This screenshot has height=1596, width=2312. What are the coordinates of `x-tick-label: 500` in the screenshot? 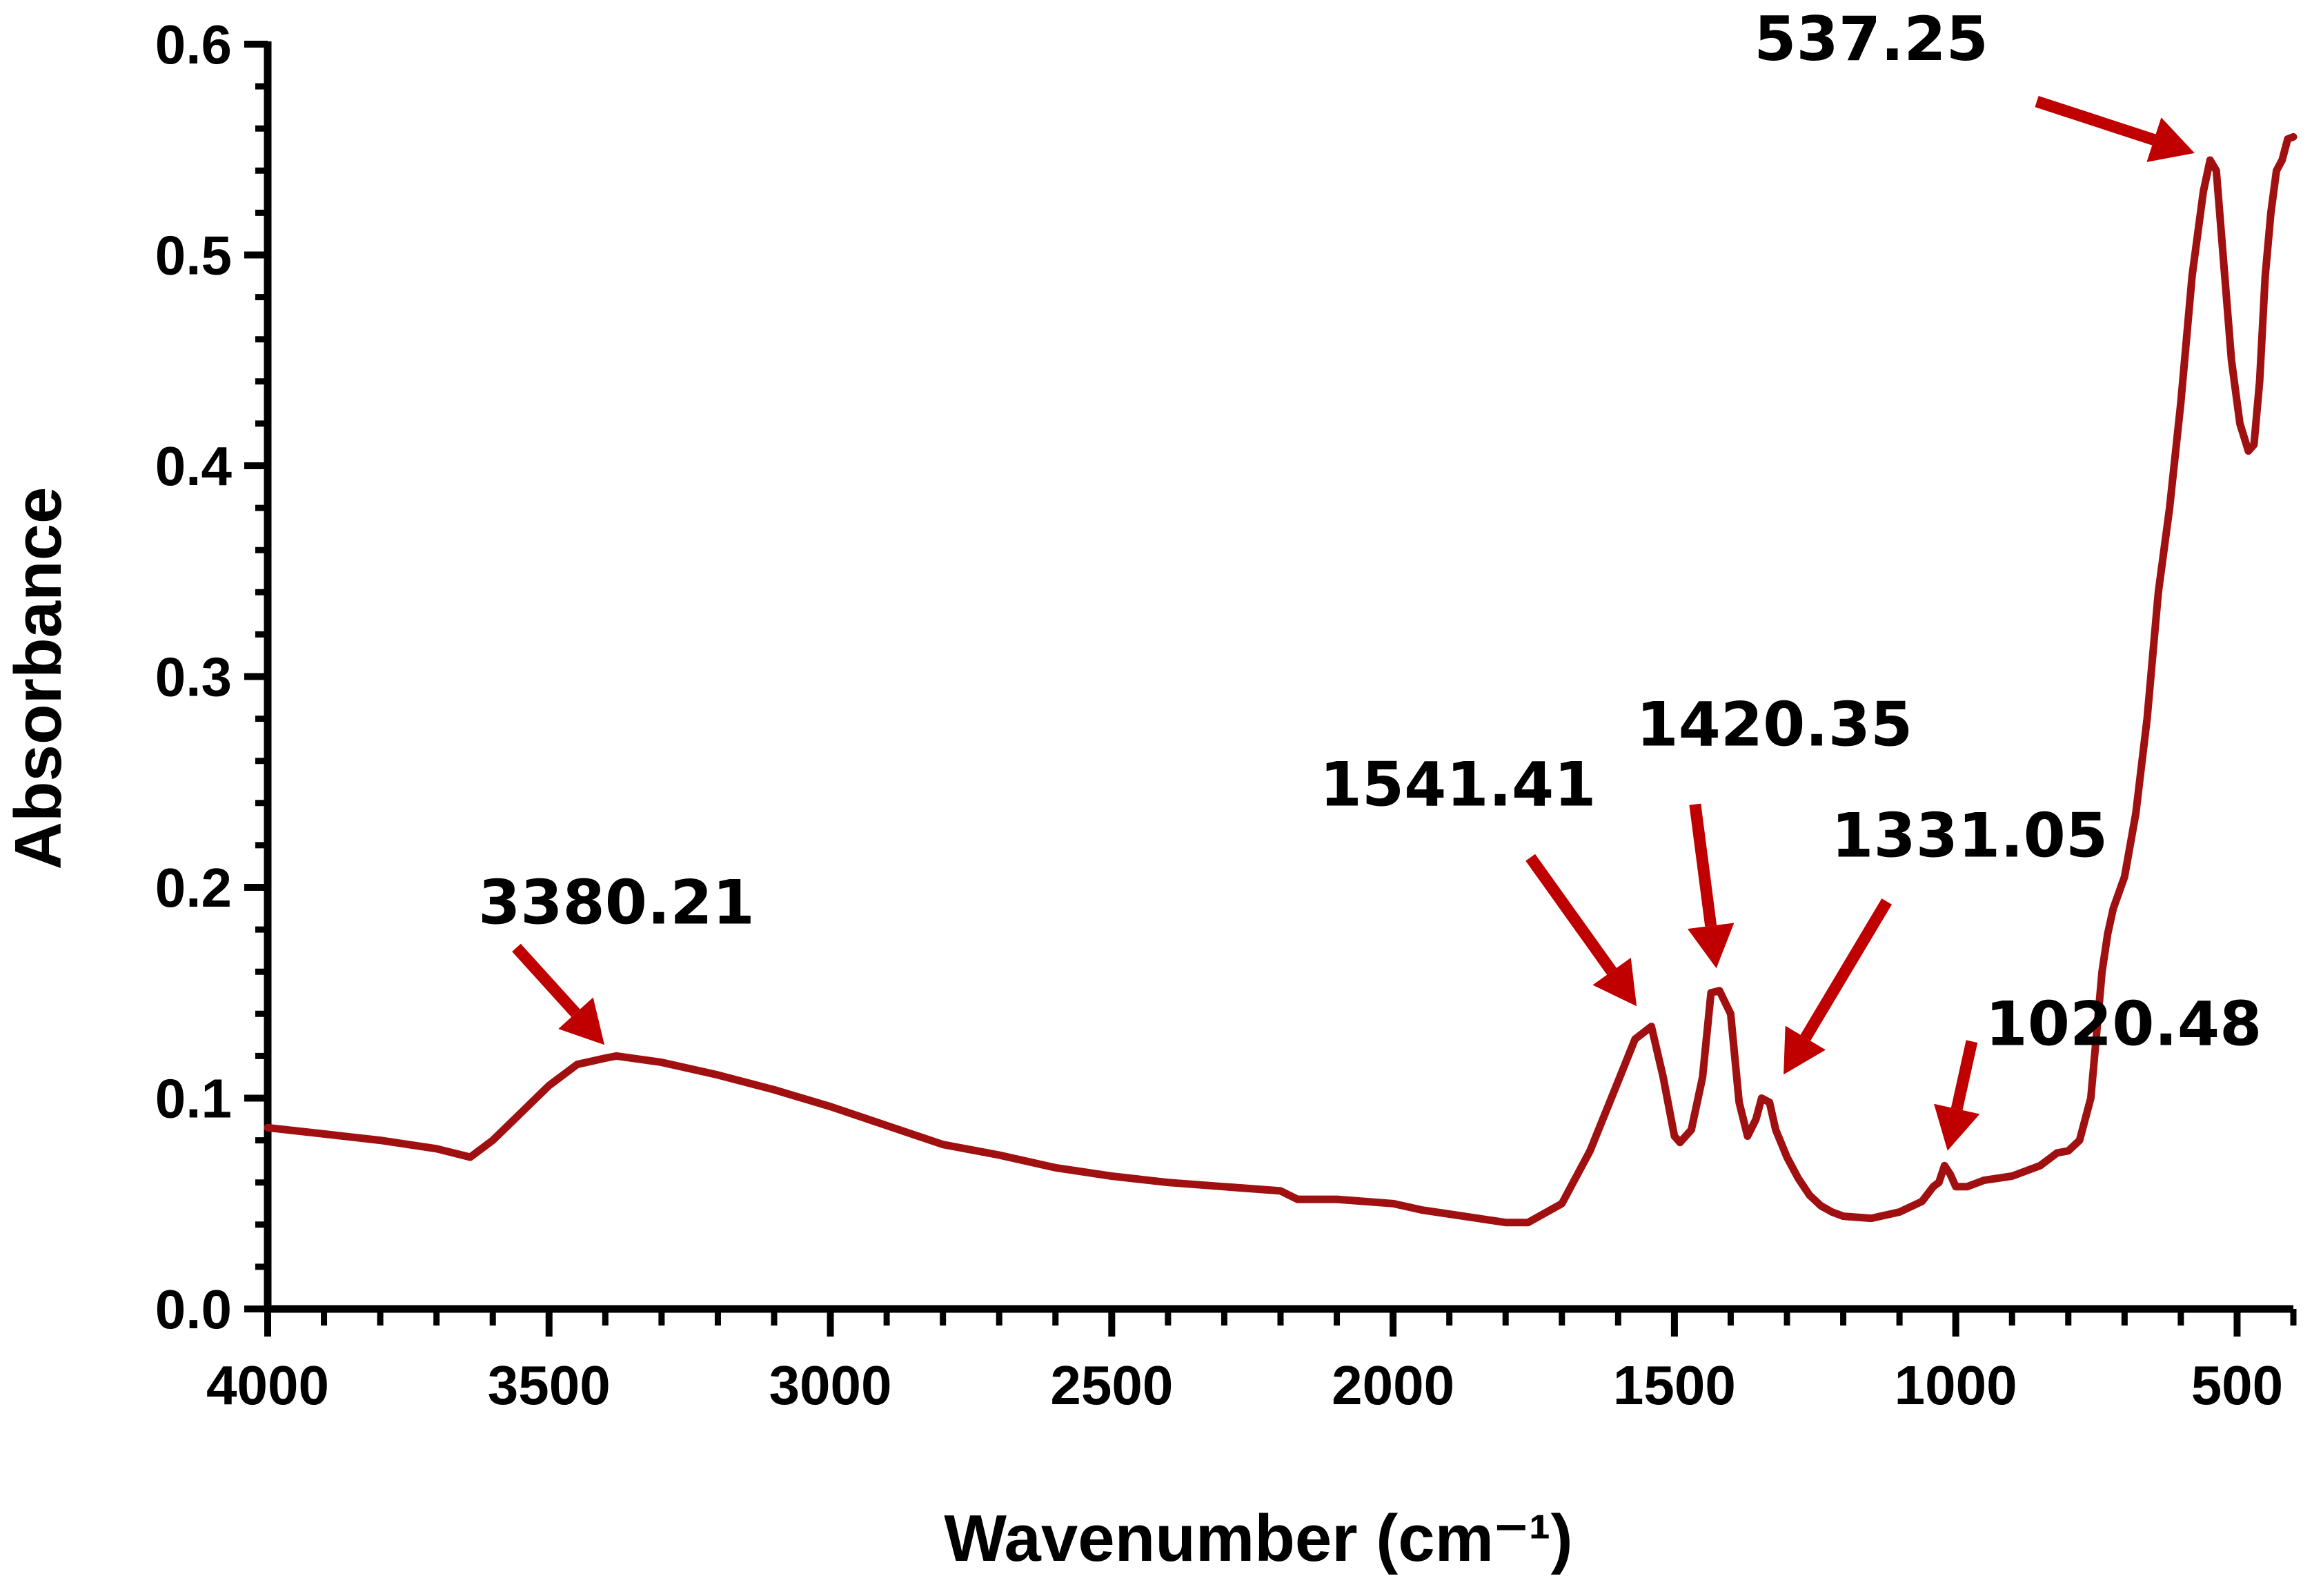 It's located at (2237, 1385).